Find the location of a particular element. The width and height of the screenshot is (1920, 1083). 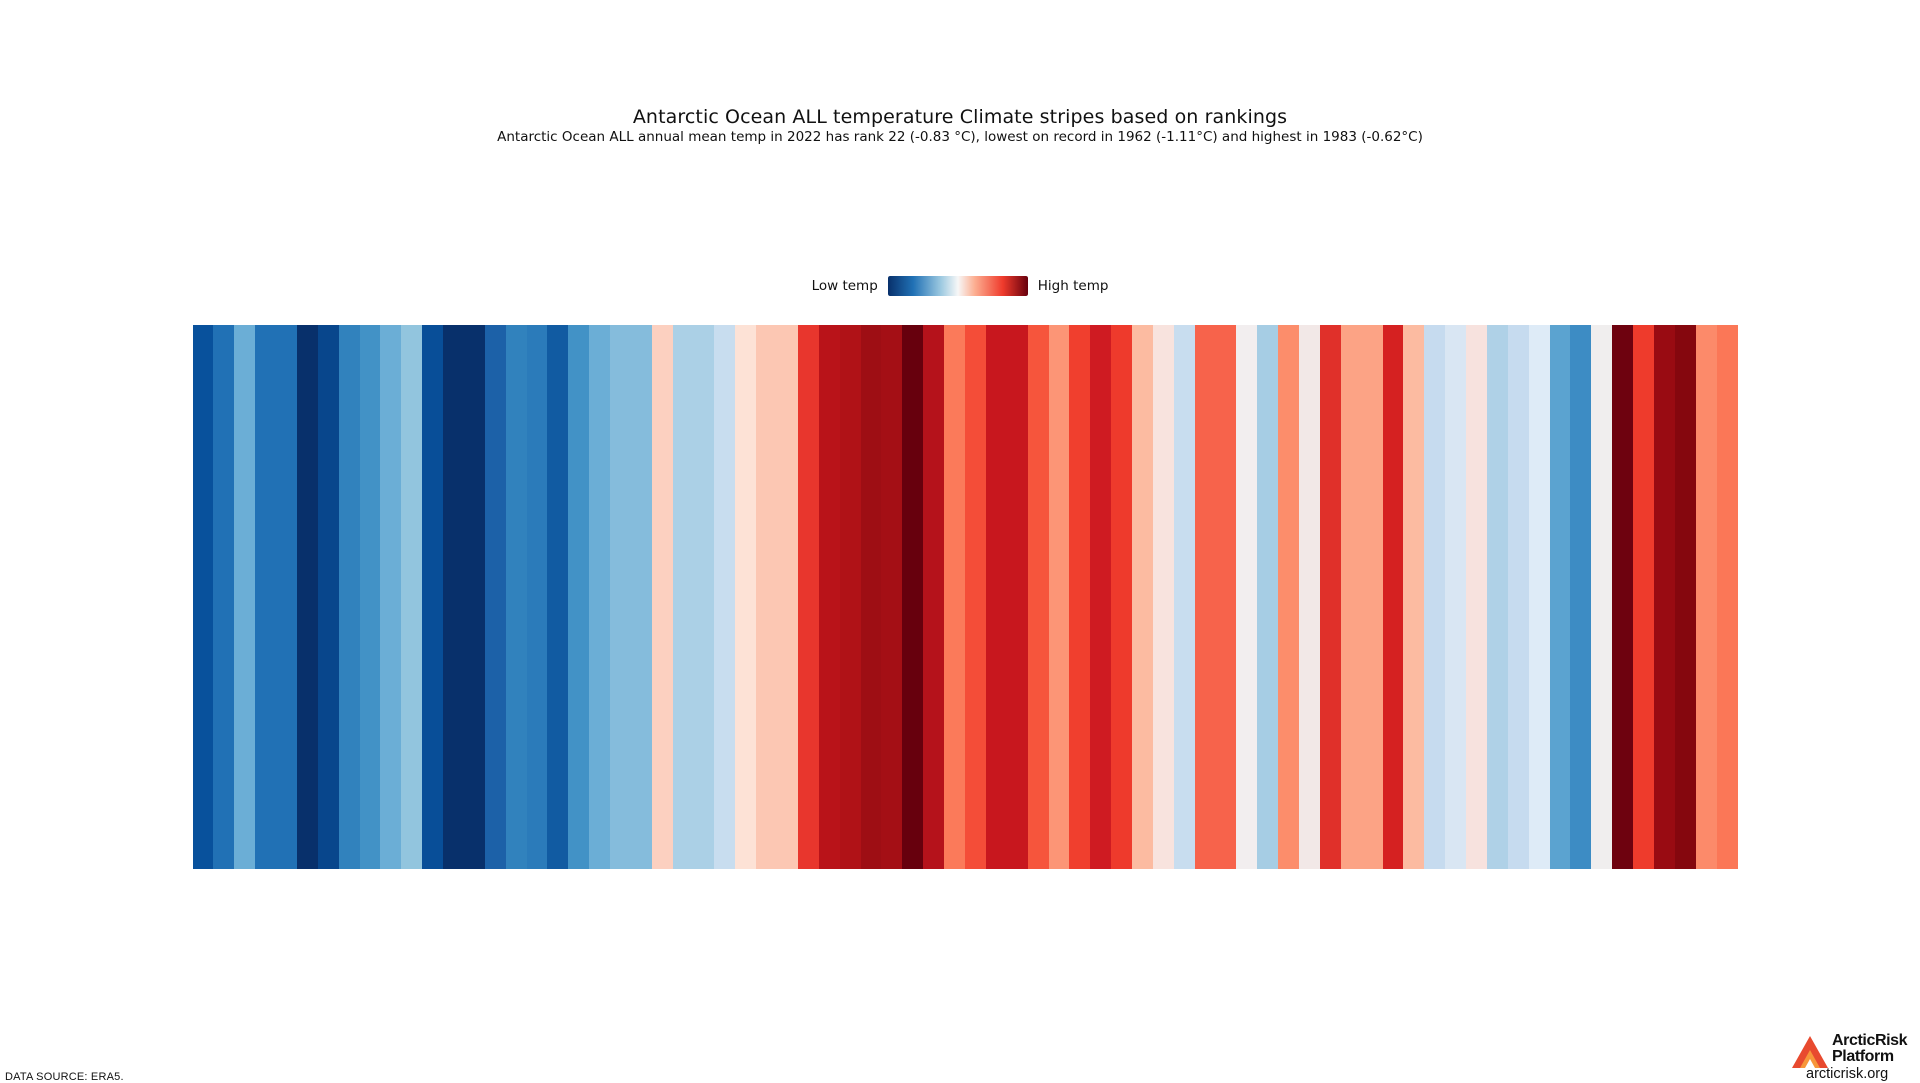

legend-high-label: High temp is located at coordinates (1073, 286).